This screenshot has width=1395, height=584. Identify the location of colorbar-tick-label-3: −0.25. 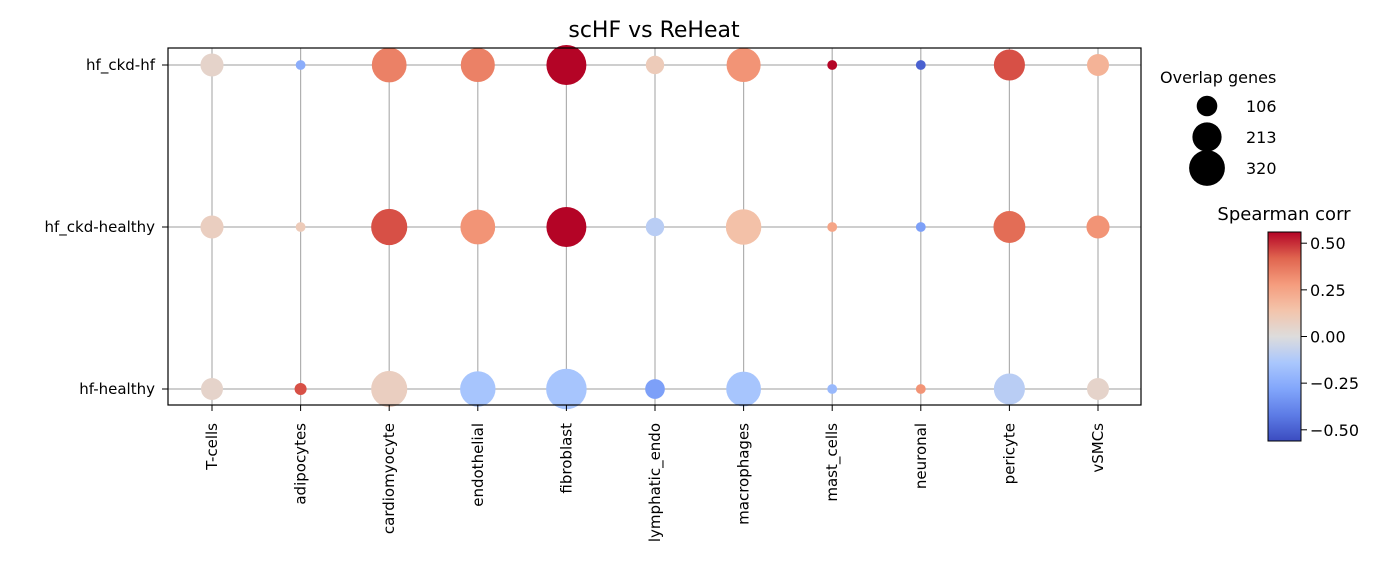
(1334, 383).